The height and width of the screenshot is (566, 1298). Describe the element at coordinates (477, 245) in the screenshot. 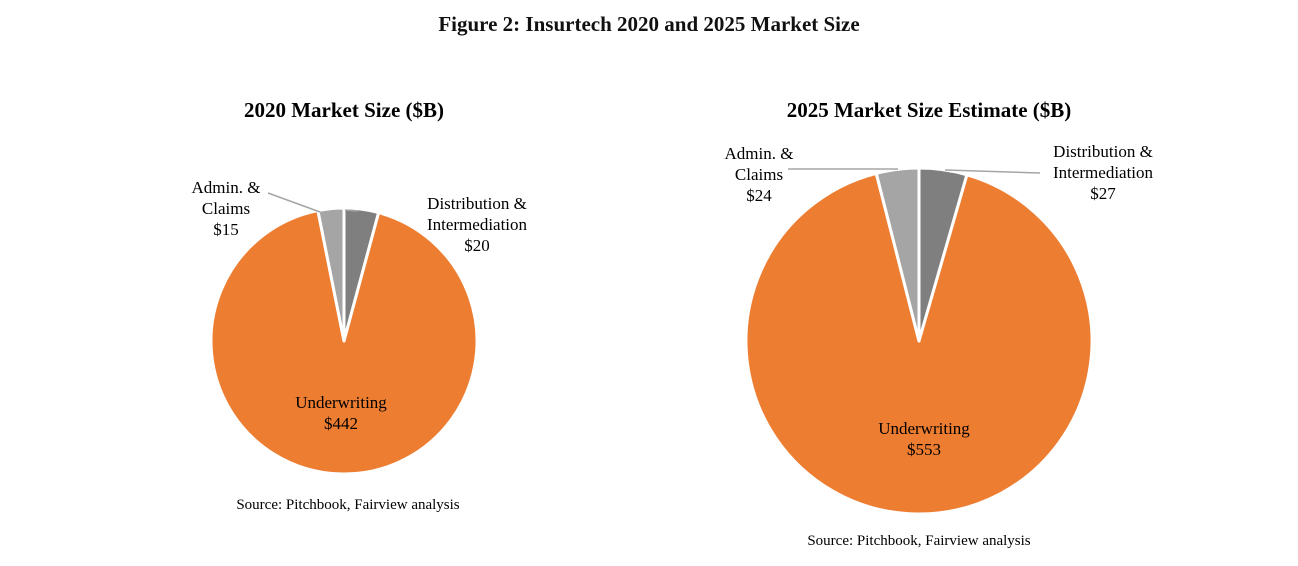

I see `data-label-line: $20` at that location.